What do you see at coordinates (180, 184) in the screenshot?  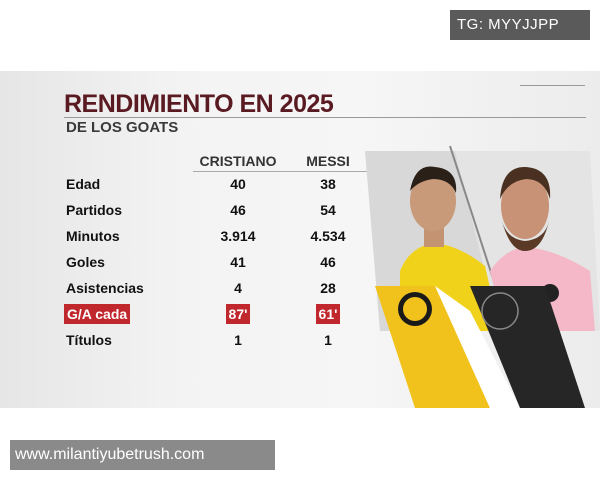 I see `stat-row: Edad 40 38` at bounding box center [180, 184].